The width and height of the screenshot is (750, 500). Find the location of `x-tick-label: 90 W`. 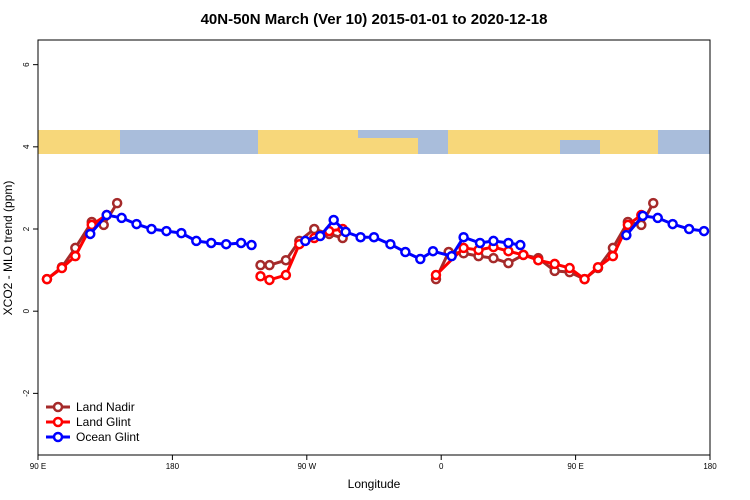

x-tick-label: 90 W is located at coordinates (306, 466).